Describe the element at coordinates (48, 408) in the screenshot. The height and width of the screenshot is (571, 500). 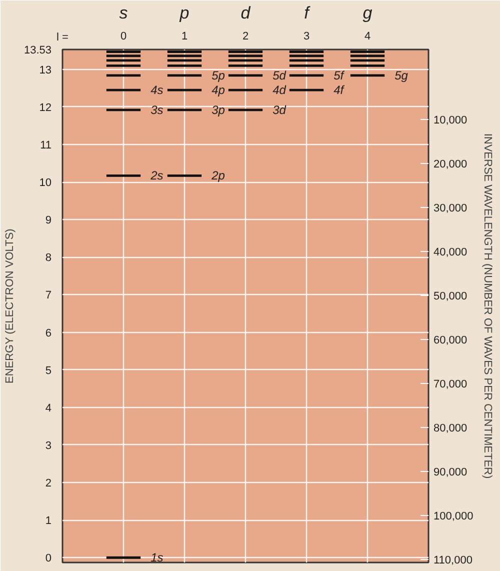
I see `y-tick-label: 4` at that location.